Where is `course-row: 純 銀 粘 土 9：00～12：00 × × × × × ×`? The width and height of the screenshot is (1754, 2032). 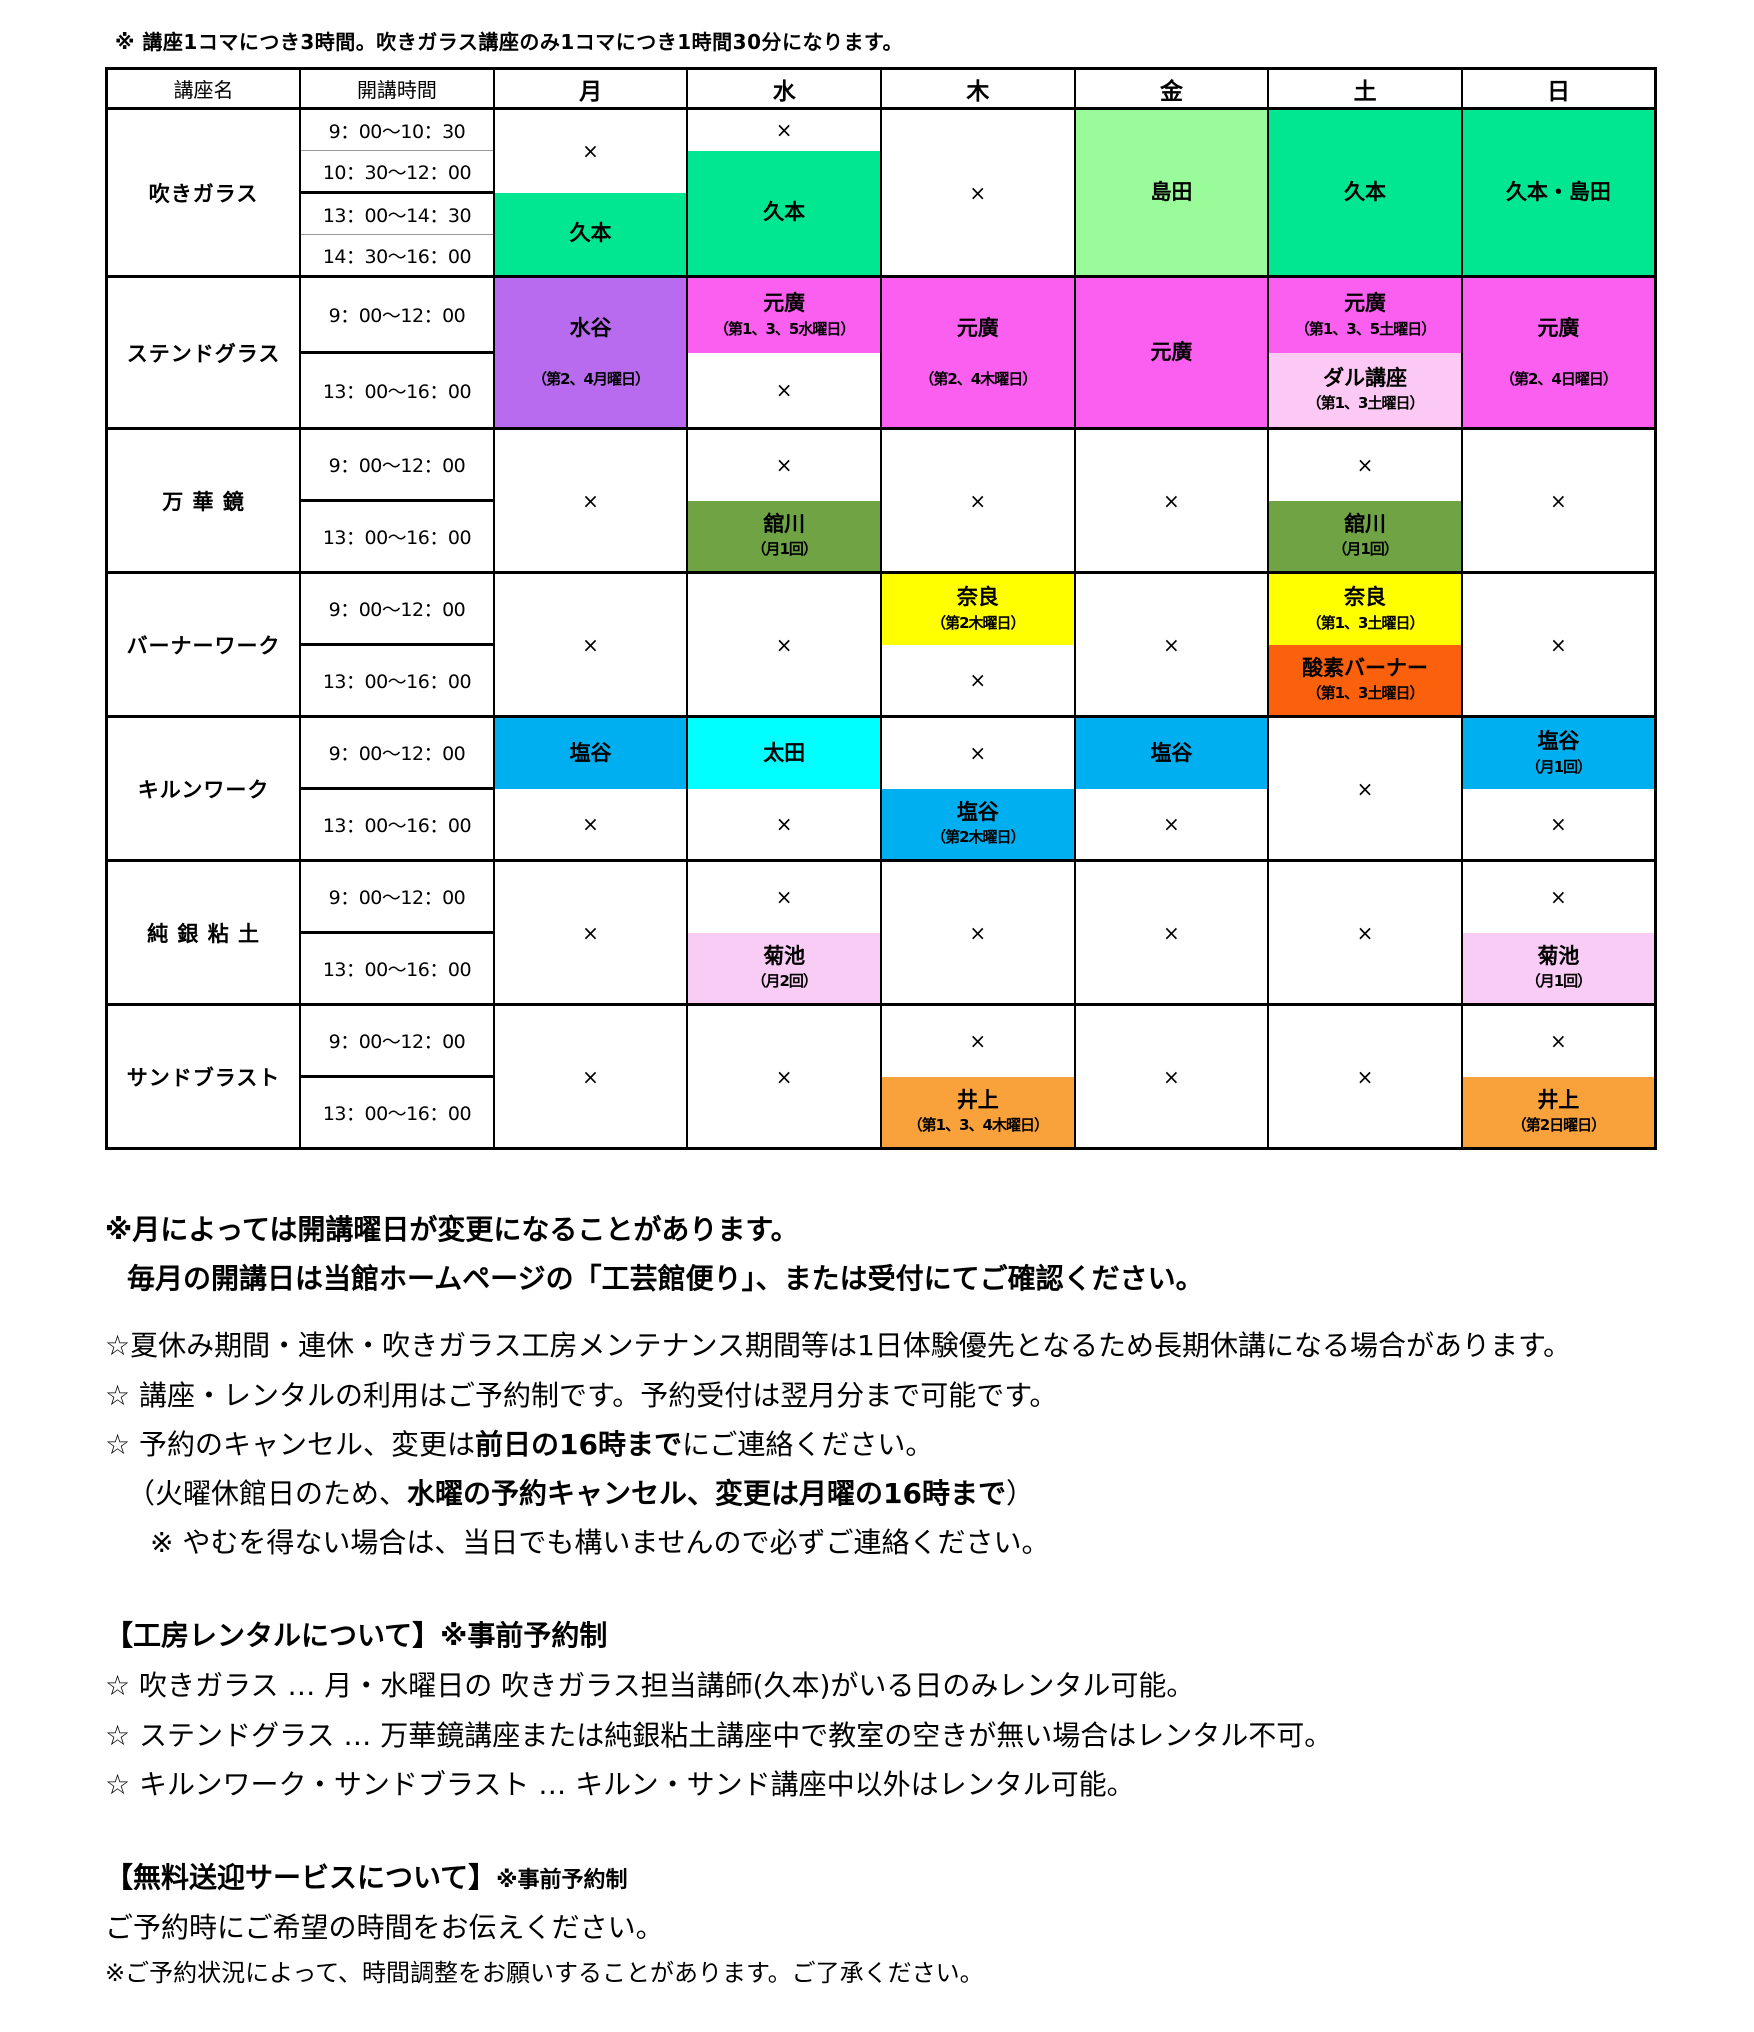
course-row: 純 銀 粘 土 9：00～12：00 × × × × × × is located at coordinates (880, 932).